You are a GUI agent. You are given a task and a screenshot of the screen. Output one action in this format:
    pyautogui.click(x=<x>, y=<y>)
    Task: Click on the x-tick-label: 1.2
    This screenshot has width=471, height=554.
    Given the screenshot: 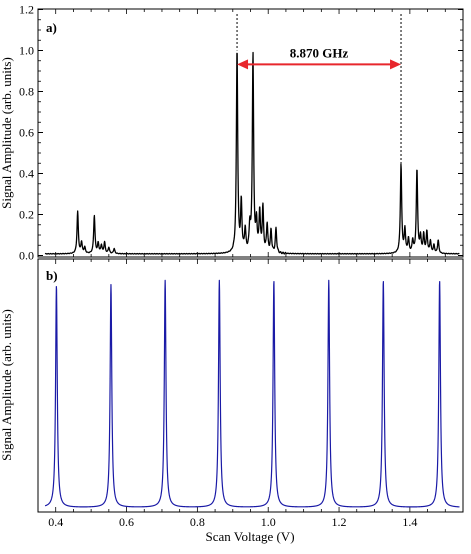 What is the action you would take?
    pyautogui.click(x=339, y=522)
    